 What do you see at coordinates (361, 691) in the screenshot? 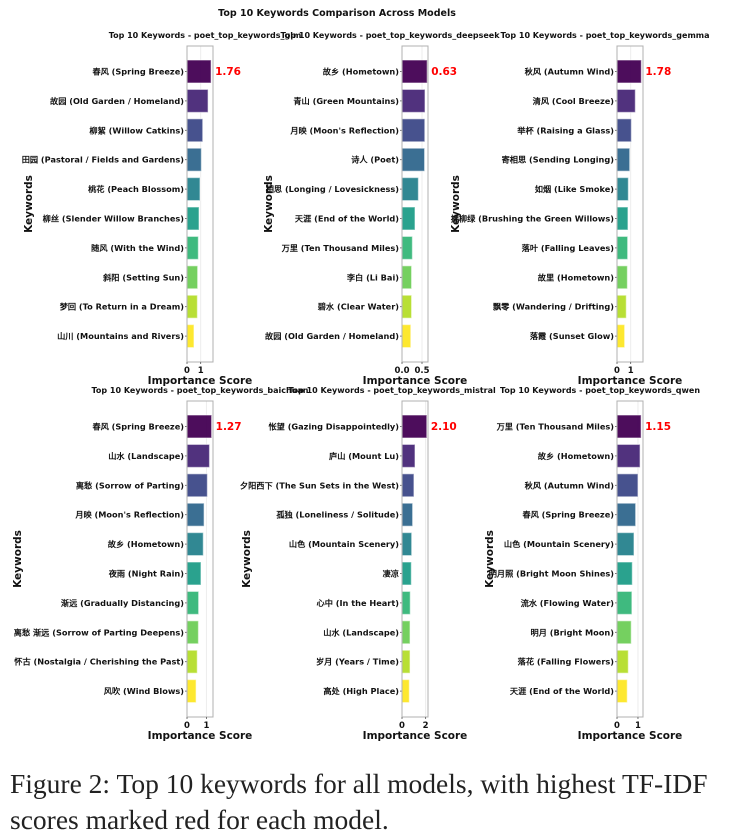
I see `category-label: 高处 (High Place)` at bounding box center [361, 691].